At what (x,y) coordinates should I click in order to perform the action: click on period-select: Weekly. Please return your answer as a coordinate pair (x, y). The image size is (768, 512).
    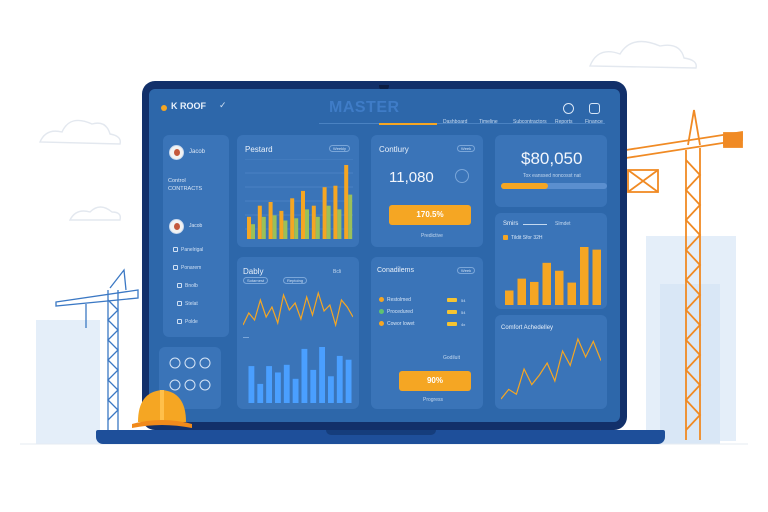
    Looking at the image, I should click on (340, 148).